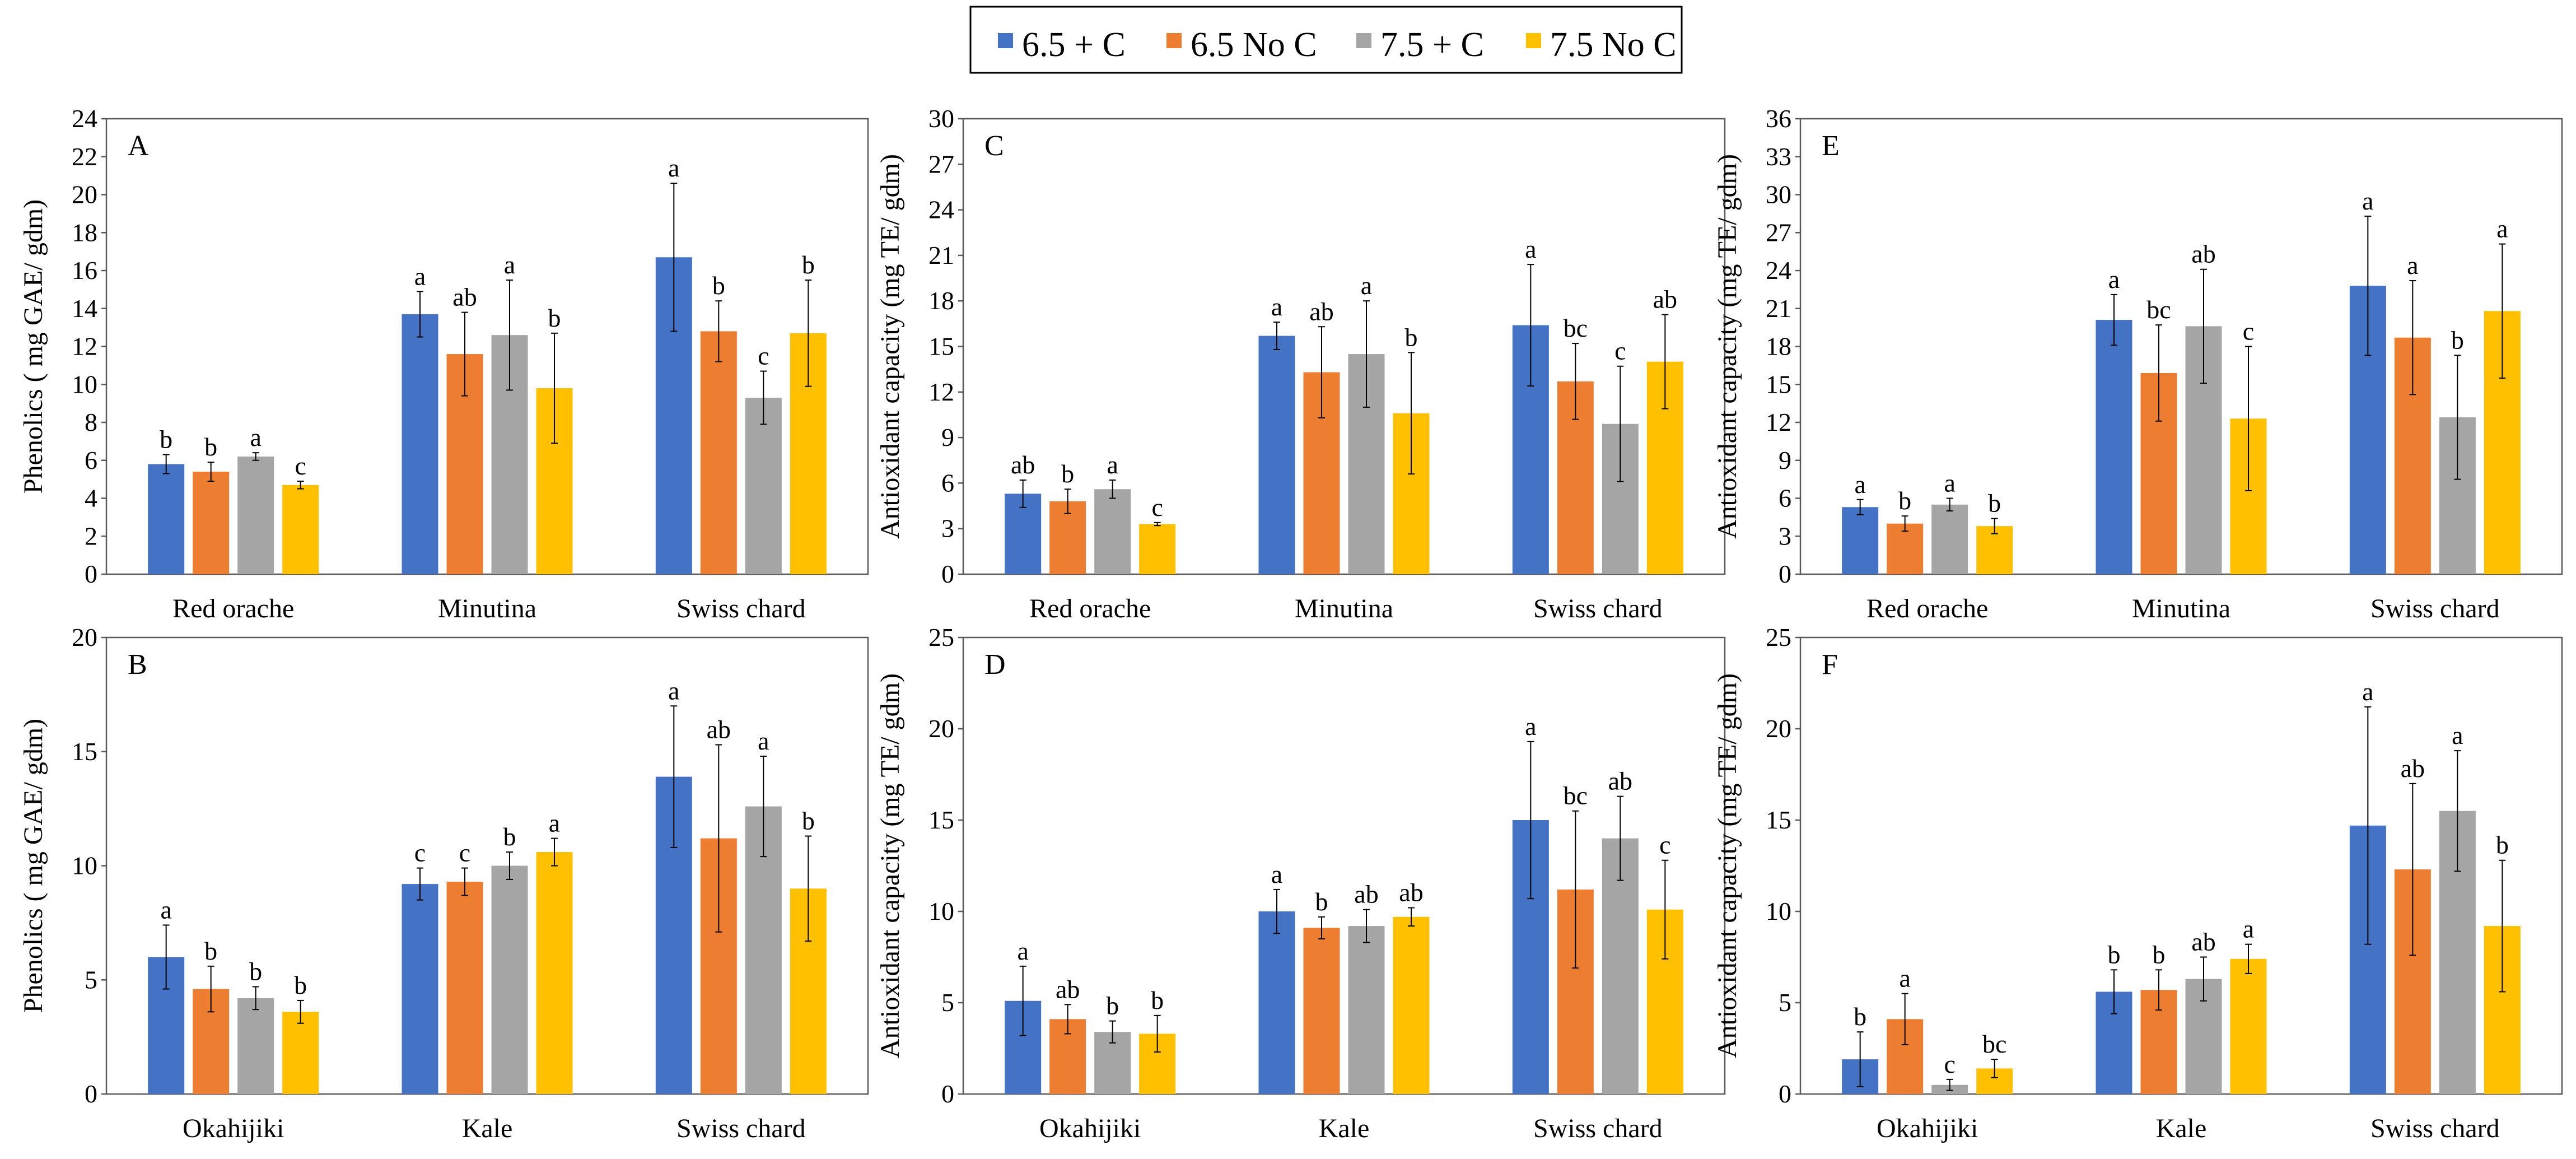 The image size is (2576, 1159). Describe the element at coordinates (1006, 40) in the screenshot. I see `legend-swatch` at that location.